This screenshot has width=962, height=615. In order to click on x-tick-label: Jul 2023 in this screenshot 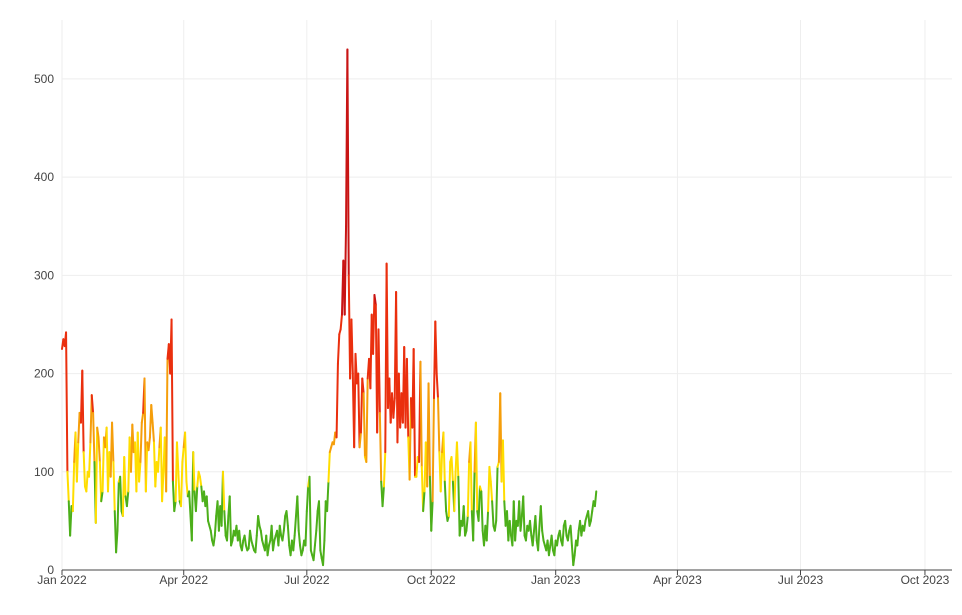, I will do `click(801, 580)`.